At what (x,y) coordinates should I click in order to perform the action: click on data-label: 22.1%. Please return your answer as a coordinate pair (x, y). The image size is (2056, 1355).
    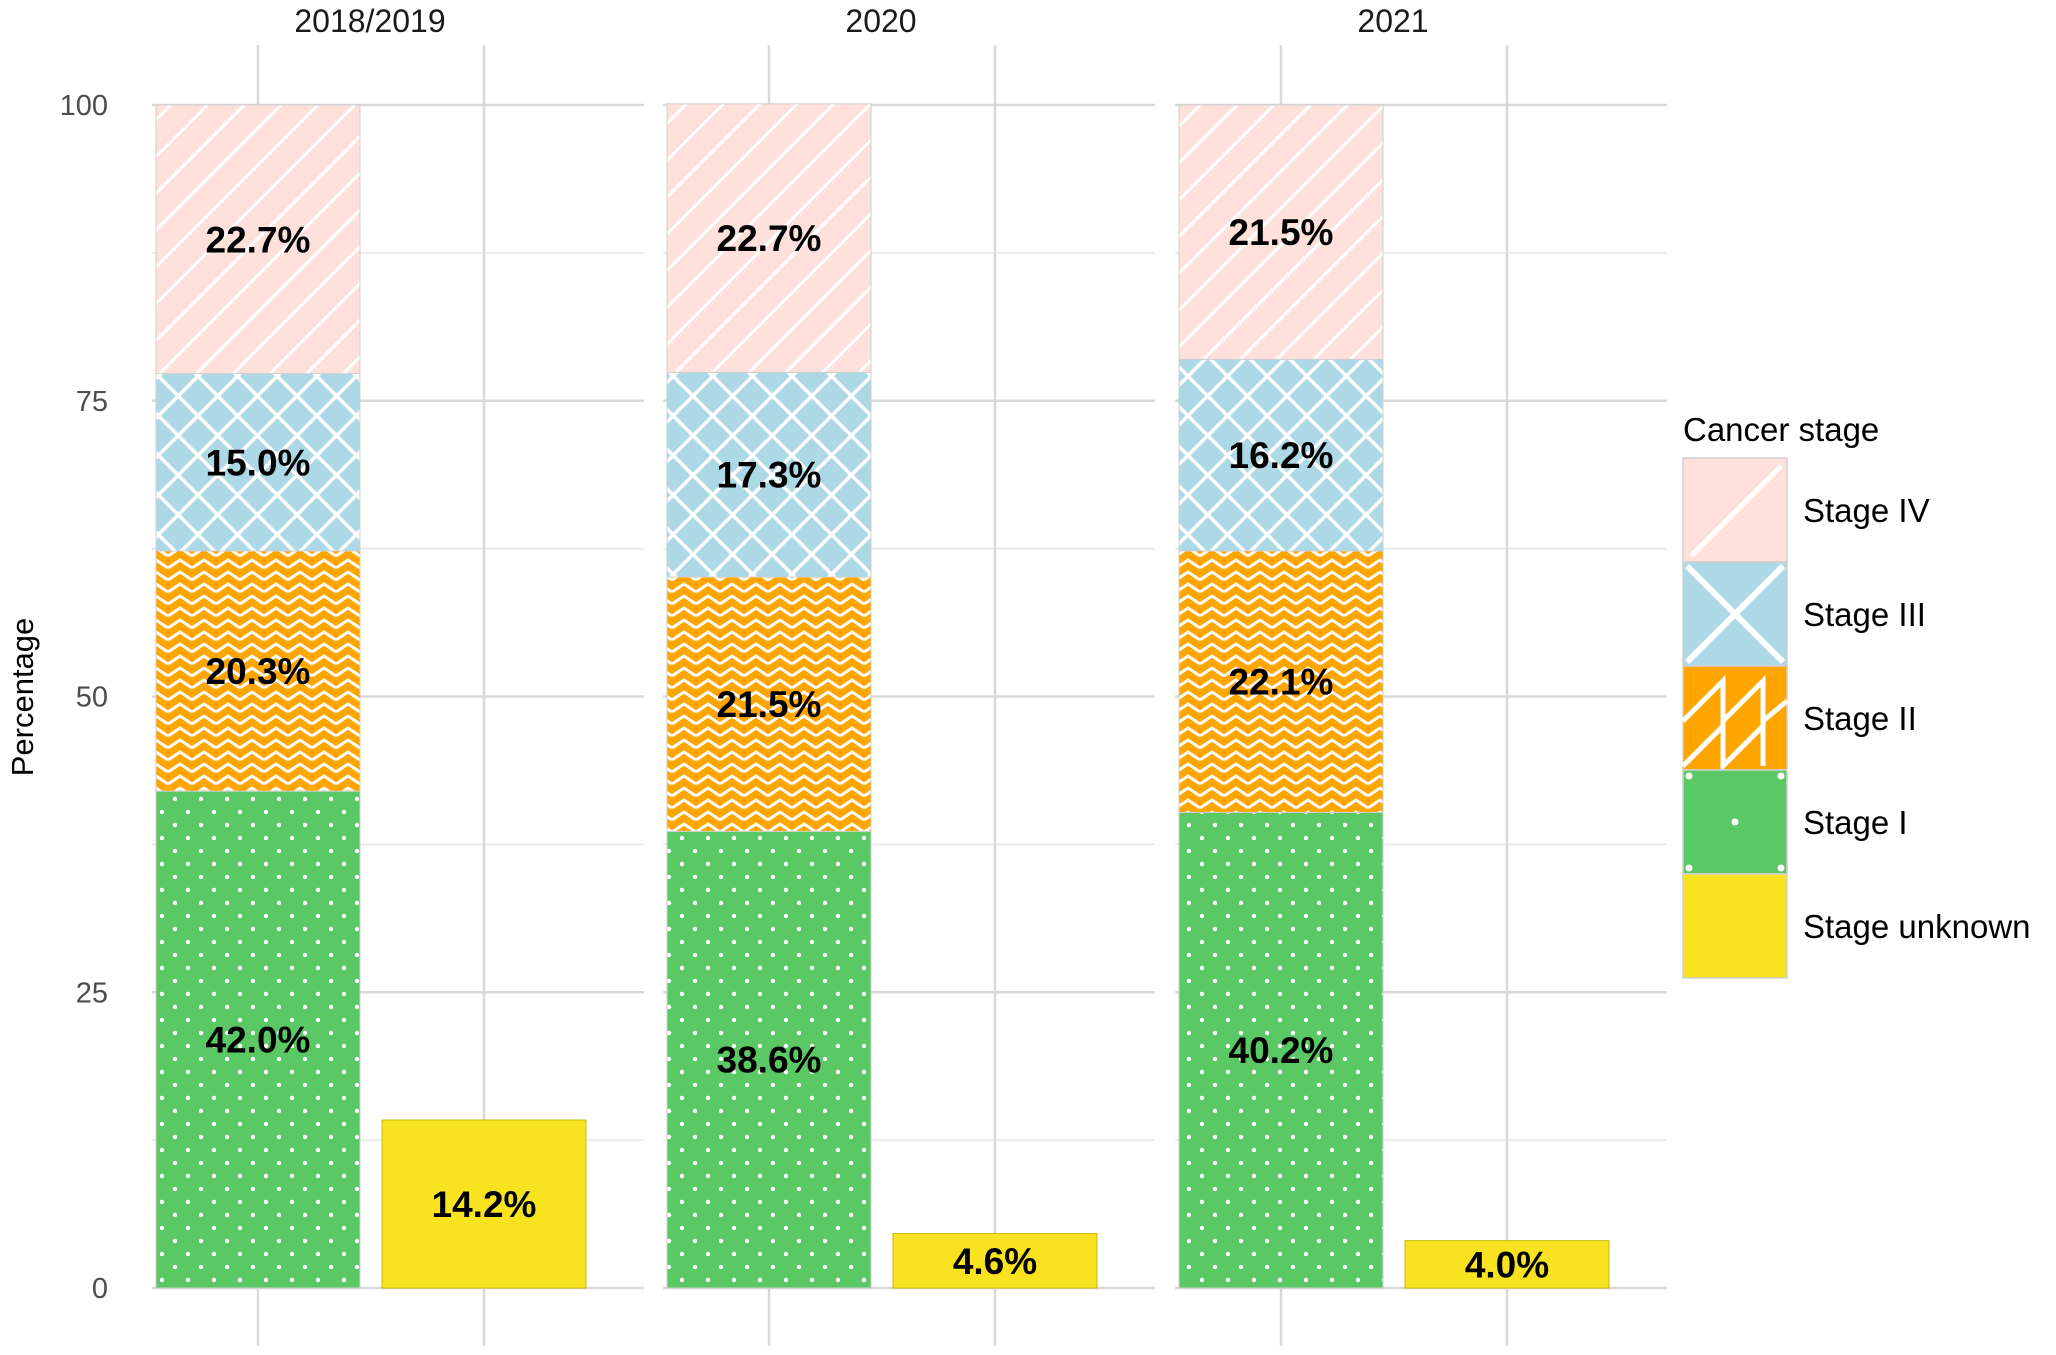
    Looking at the image, I should click on (1281, 682).